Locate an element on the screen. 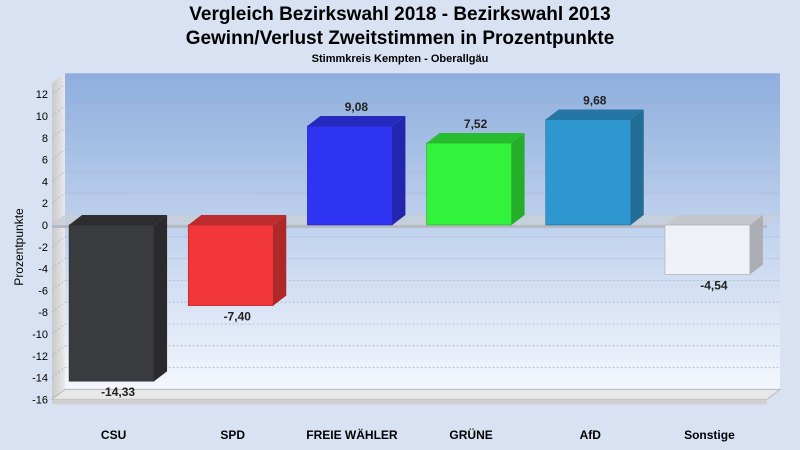 The height and width of the screenshot is (450, 800). y-tick-label: -6 is located at coordinates (43, 291).